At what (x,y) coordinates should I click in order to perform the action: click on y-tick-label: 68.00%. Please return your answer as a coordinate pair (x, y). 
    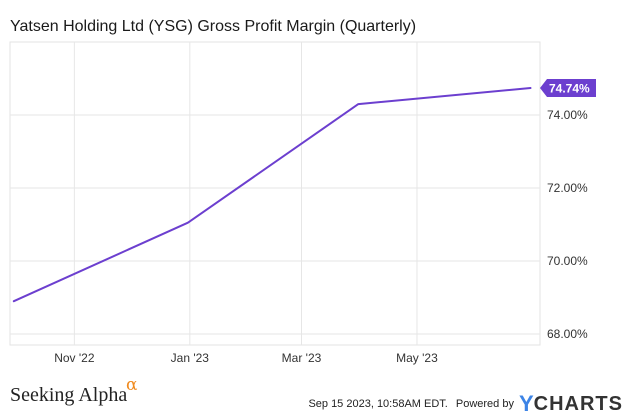
    Looking at the image, I should click on (567, 334).